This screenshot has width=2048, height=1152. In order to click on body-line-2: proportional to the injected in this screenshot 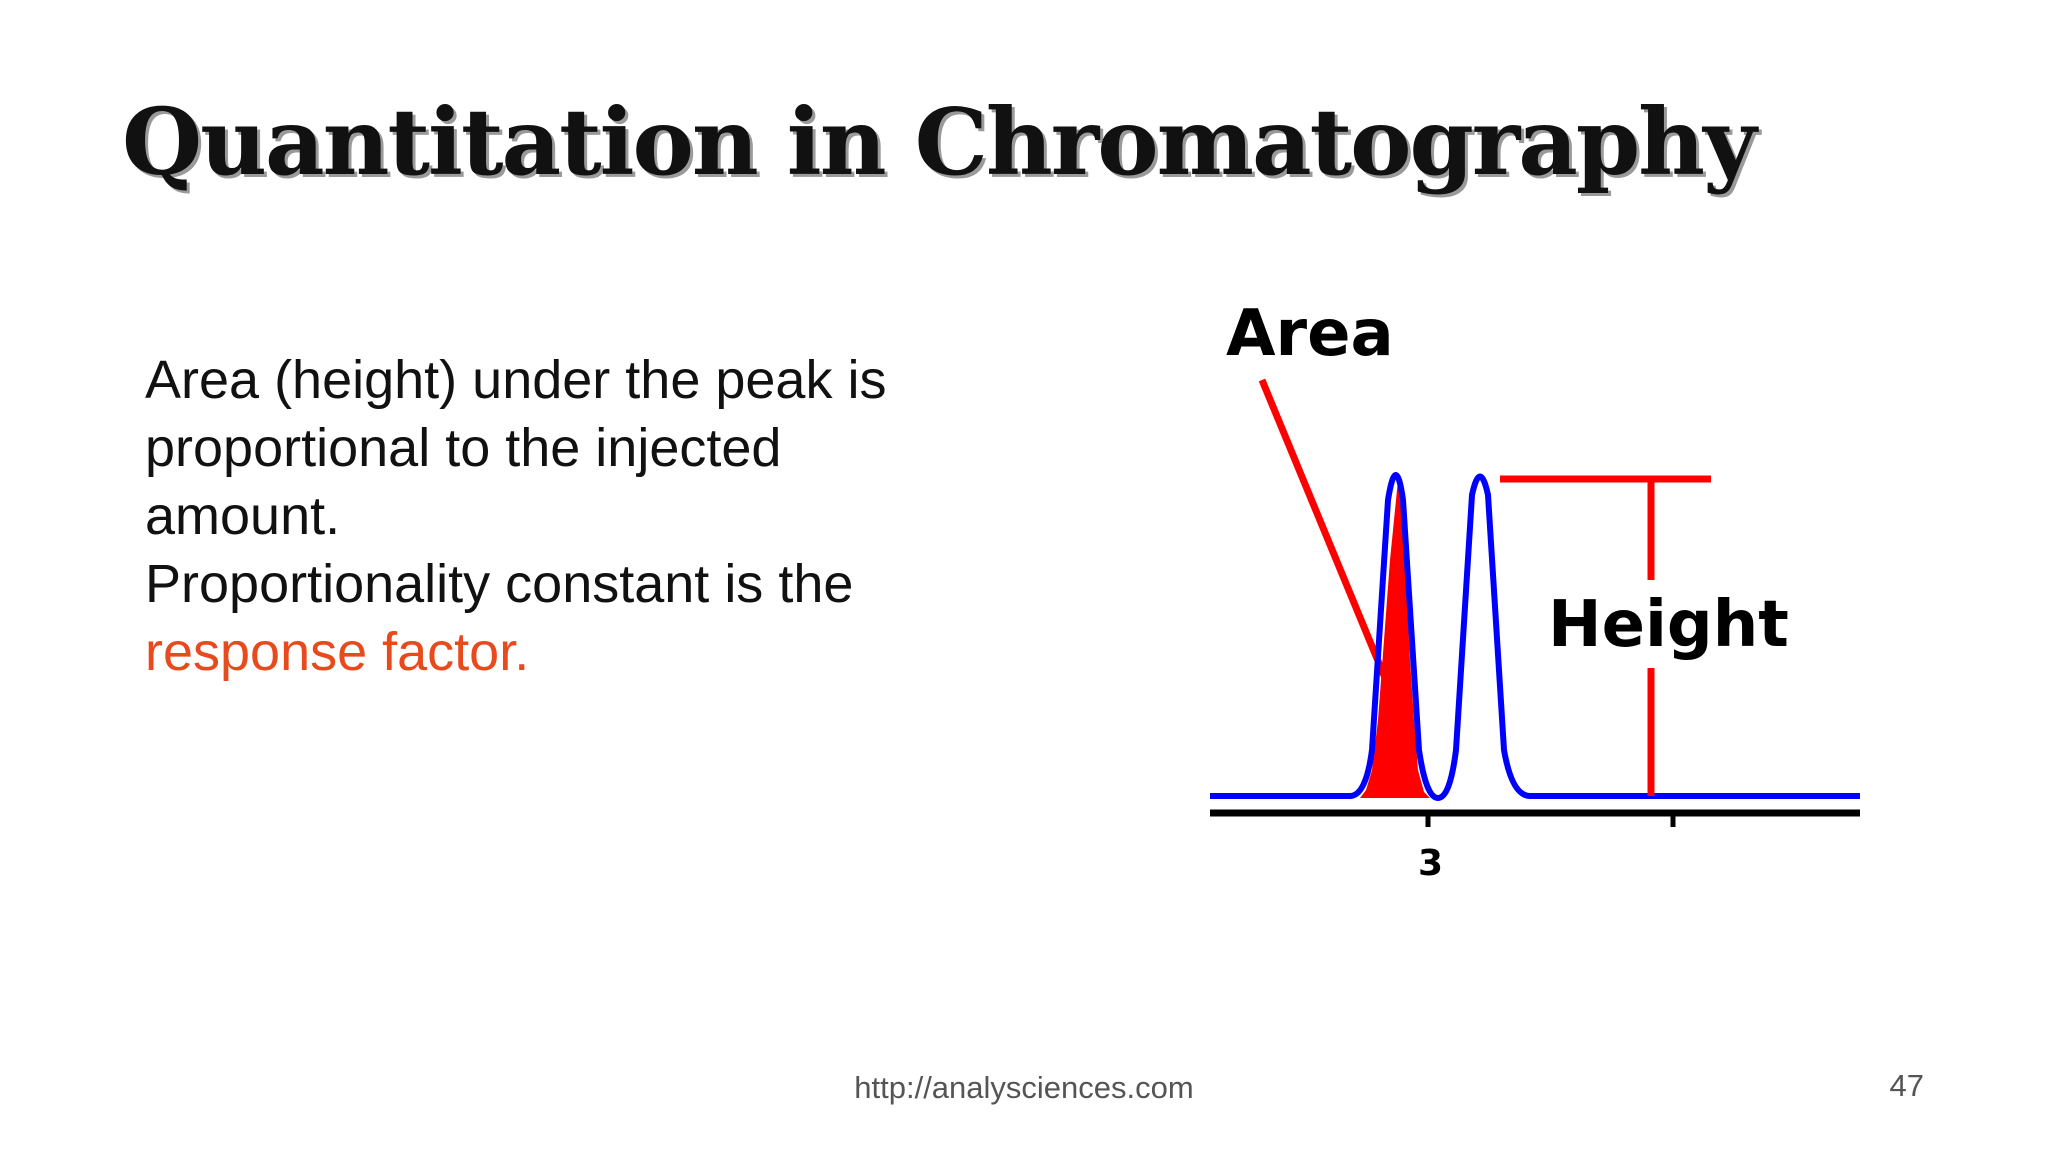, I will do `click(463, 448)`.